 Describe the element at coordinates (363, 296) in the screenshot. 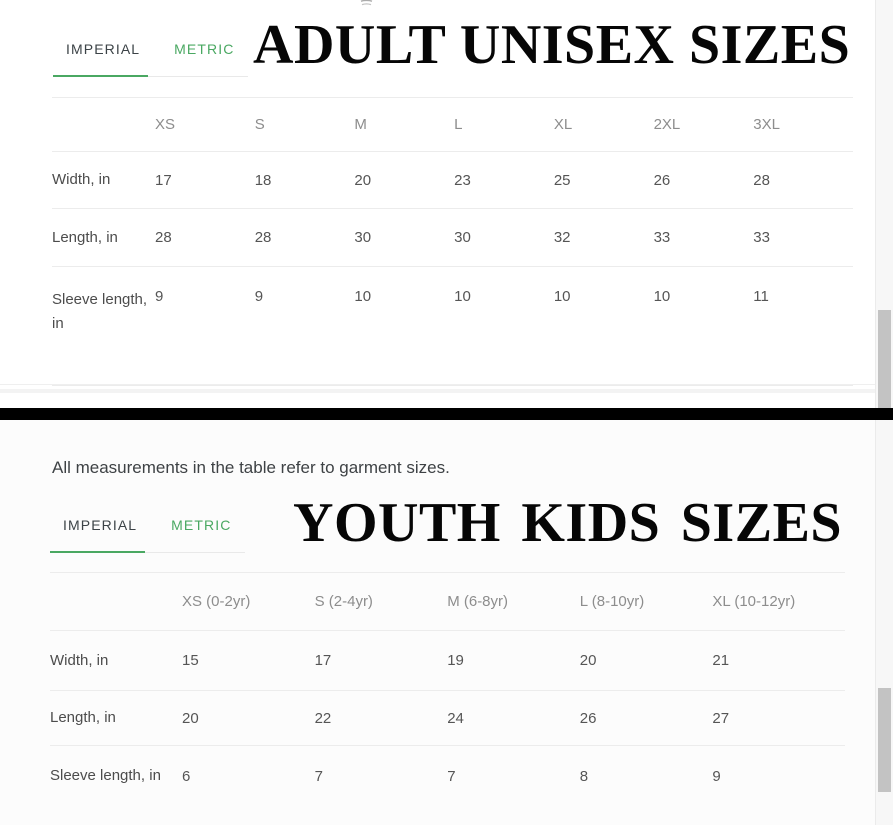

I see `adult-cell-2-2: 10` at that location.